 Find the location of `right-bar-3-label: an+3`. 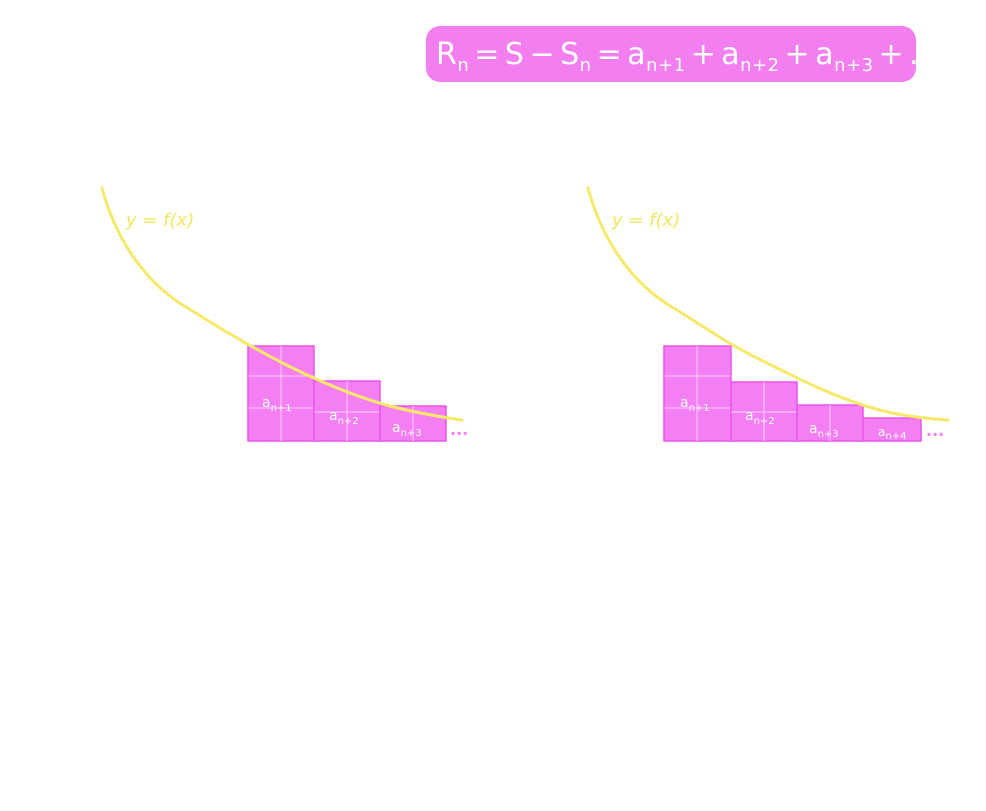

right-bar-3-label: an+3 is located at coordinates (824, 430).